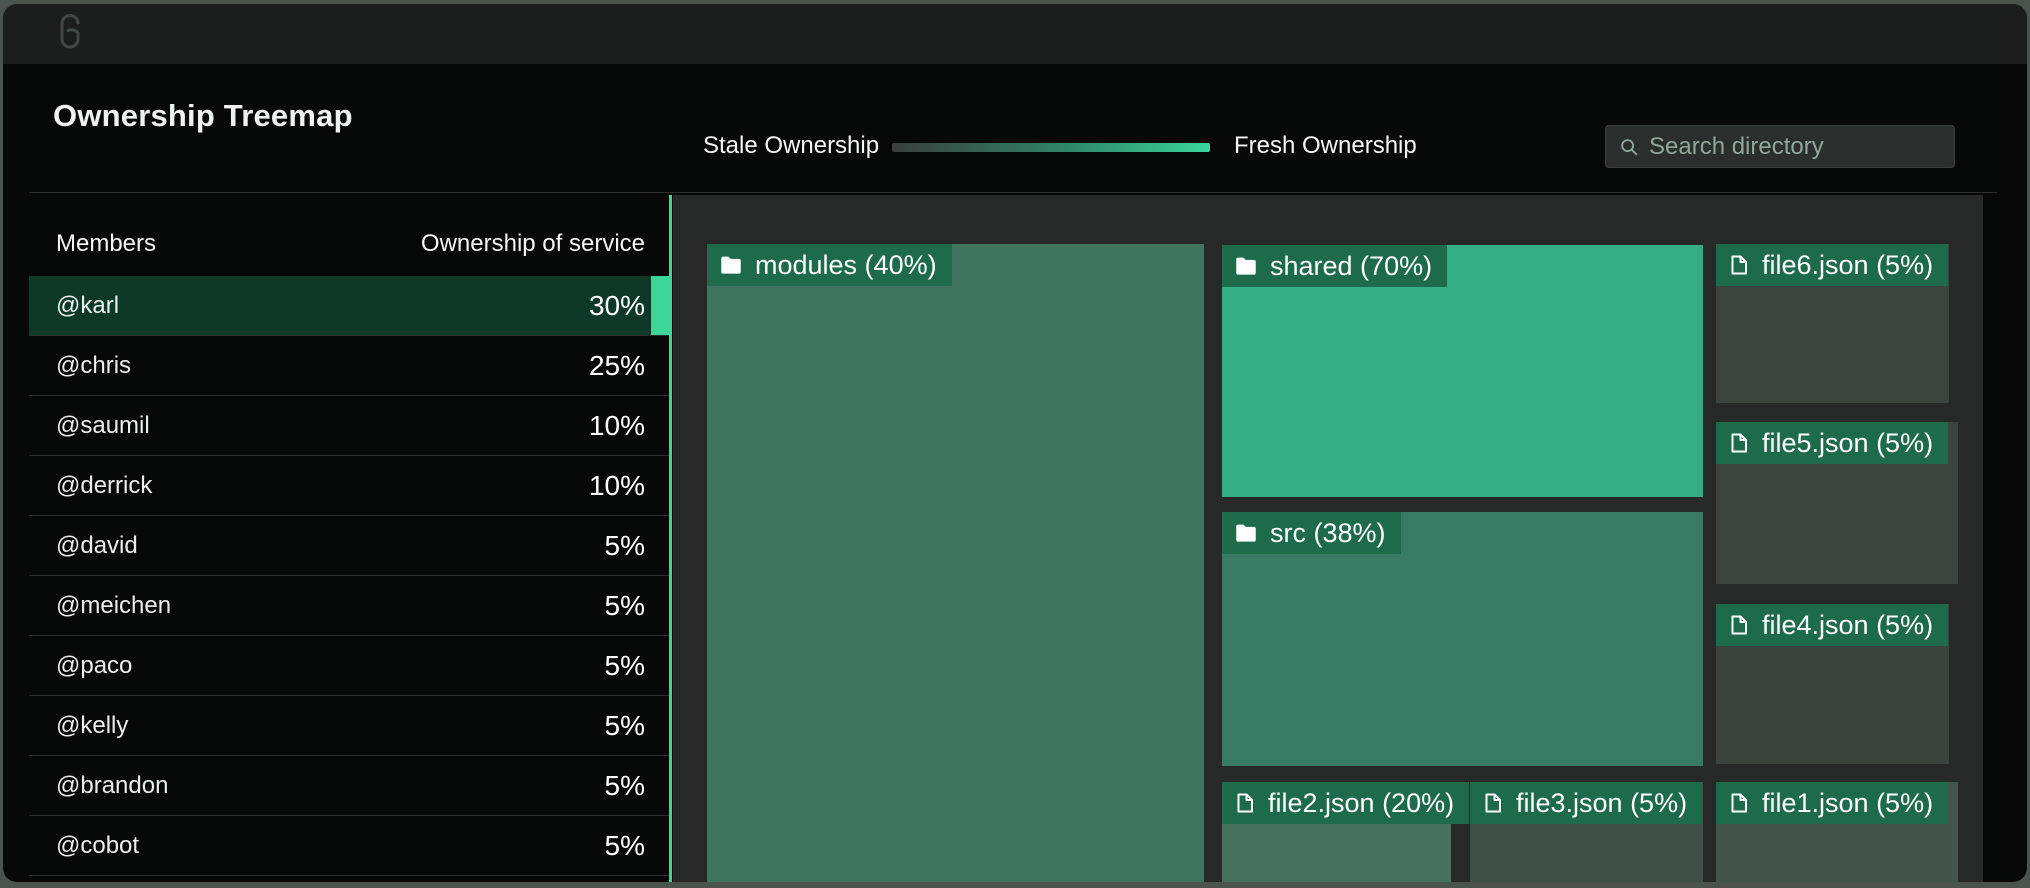  I want to click on member-row: @saumil 10%, so click(350, 426).